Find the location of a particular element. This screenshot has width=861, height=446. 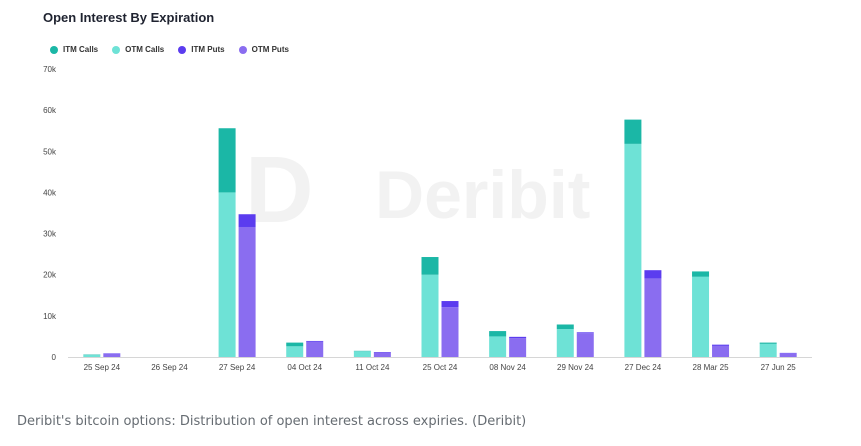

legend-swatch-itm-puts is located at coordinates (182, 49).